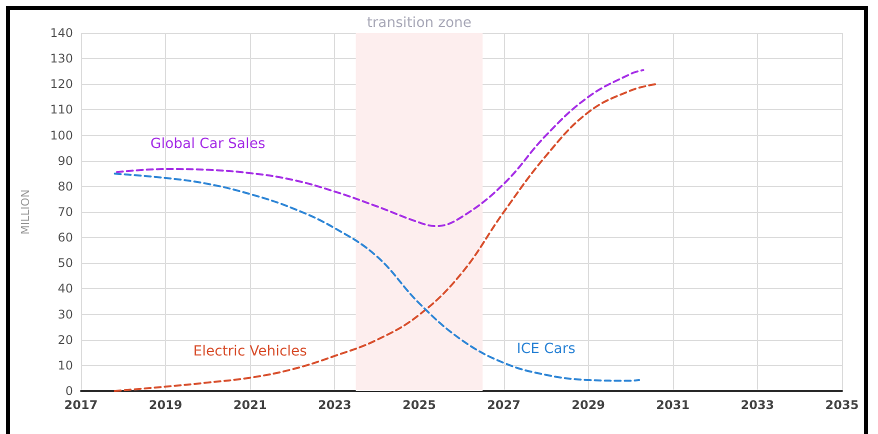 Image resolution: width=878 pixels, height=434 pixels. What do you see at coordinates (842, 405) in the screenshot?
I see `x-tick-label: 2035` at bounding box center [842, 405].